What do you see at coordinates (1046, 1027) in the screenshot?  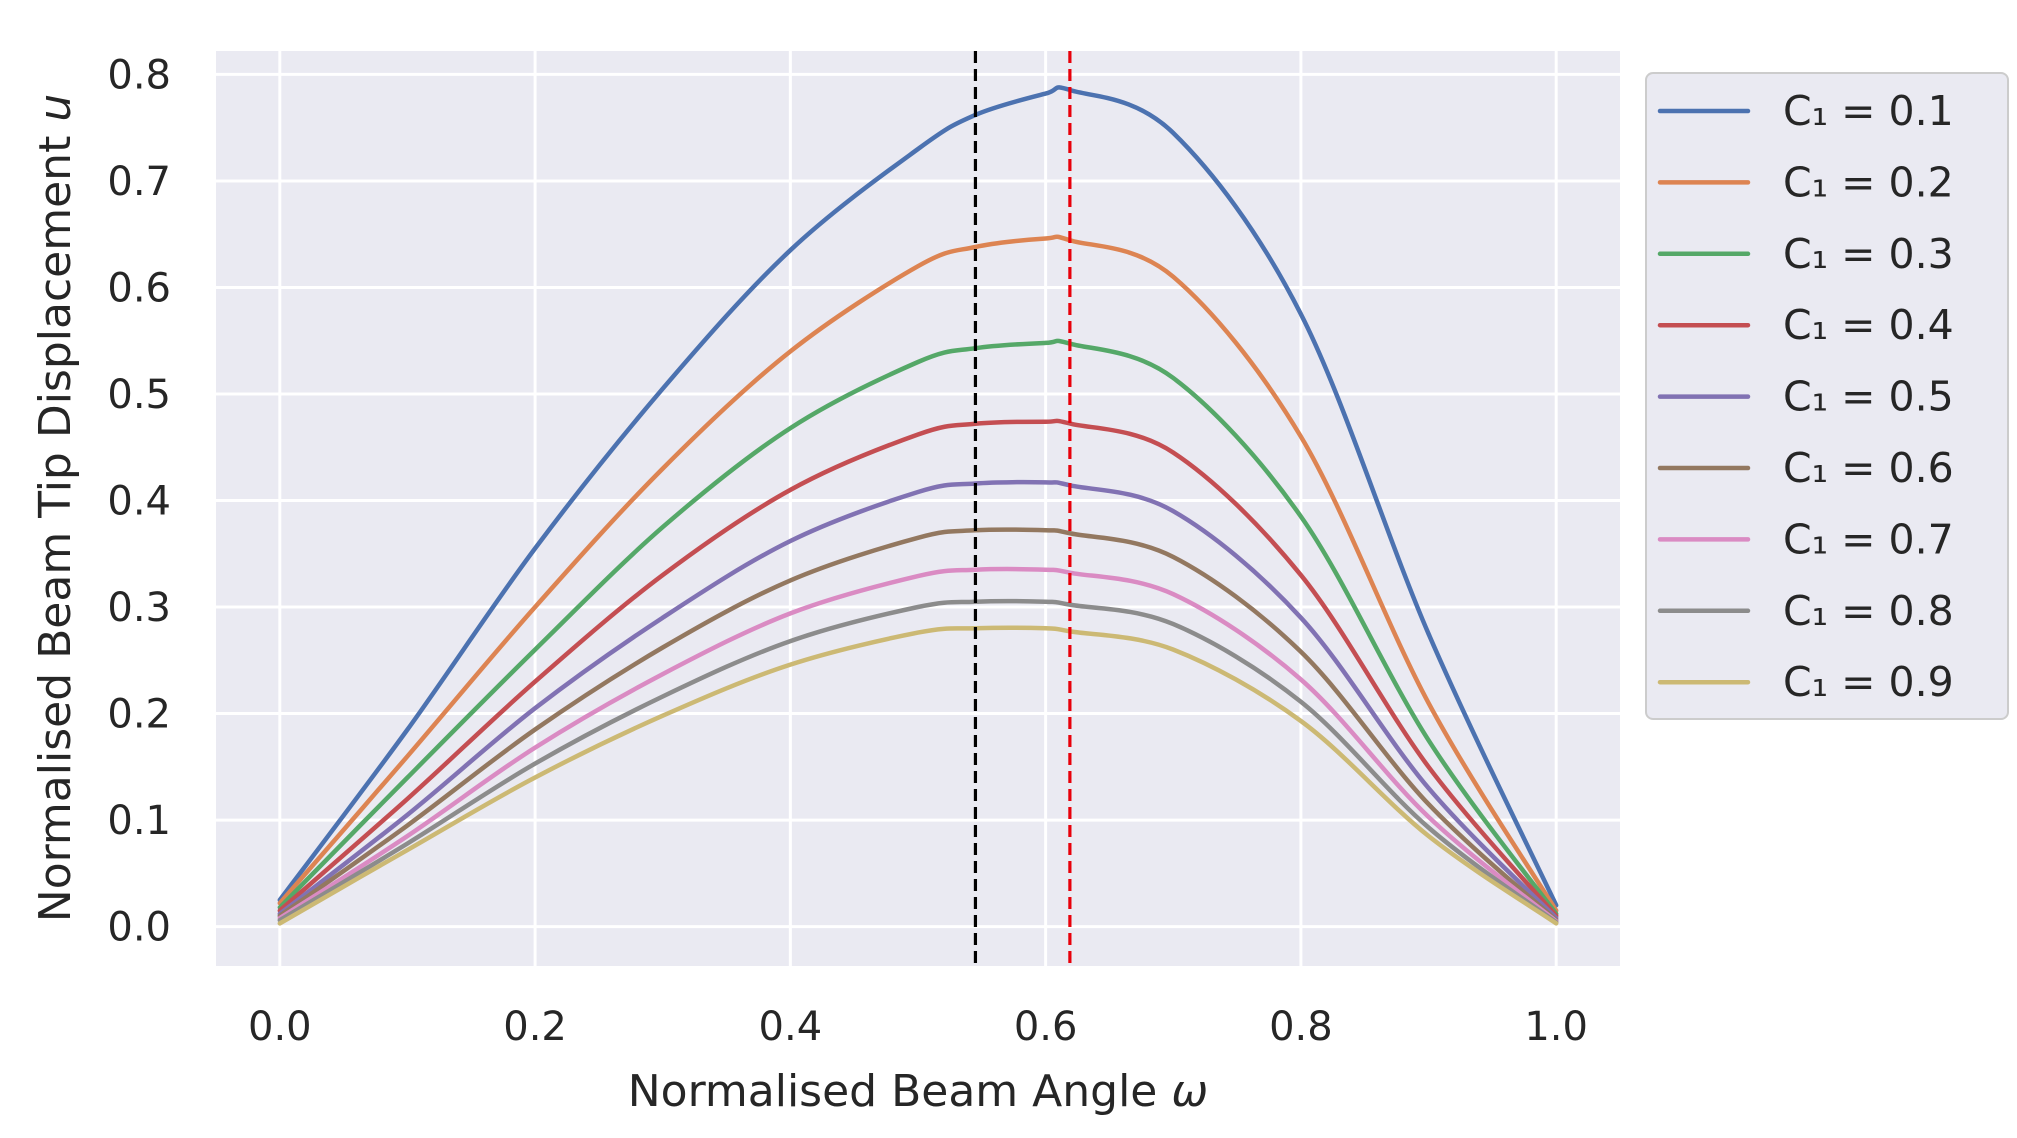 I see `x-tick-label: 0.6` at bounding box center [1046, 1027].